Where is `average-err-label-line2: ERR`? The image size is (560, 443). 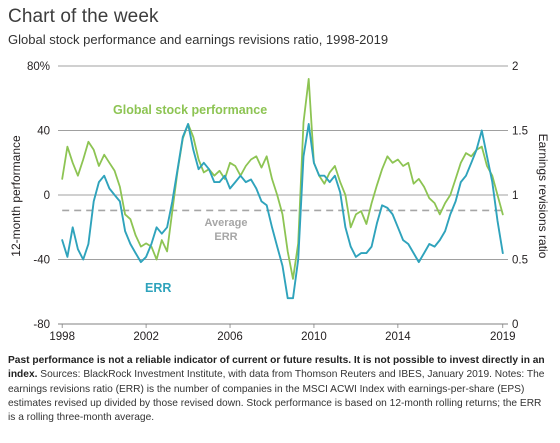
average-err-label-line2: ERR is located at coordinates (225, 237).